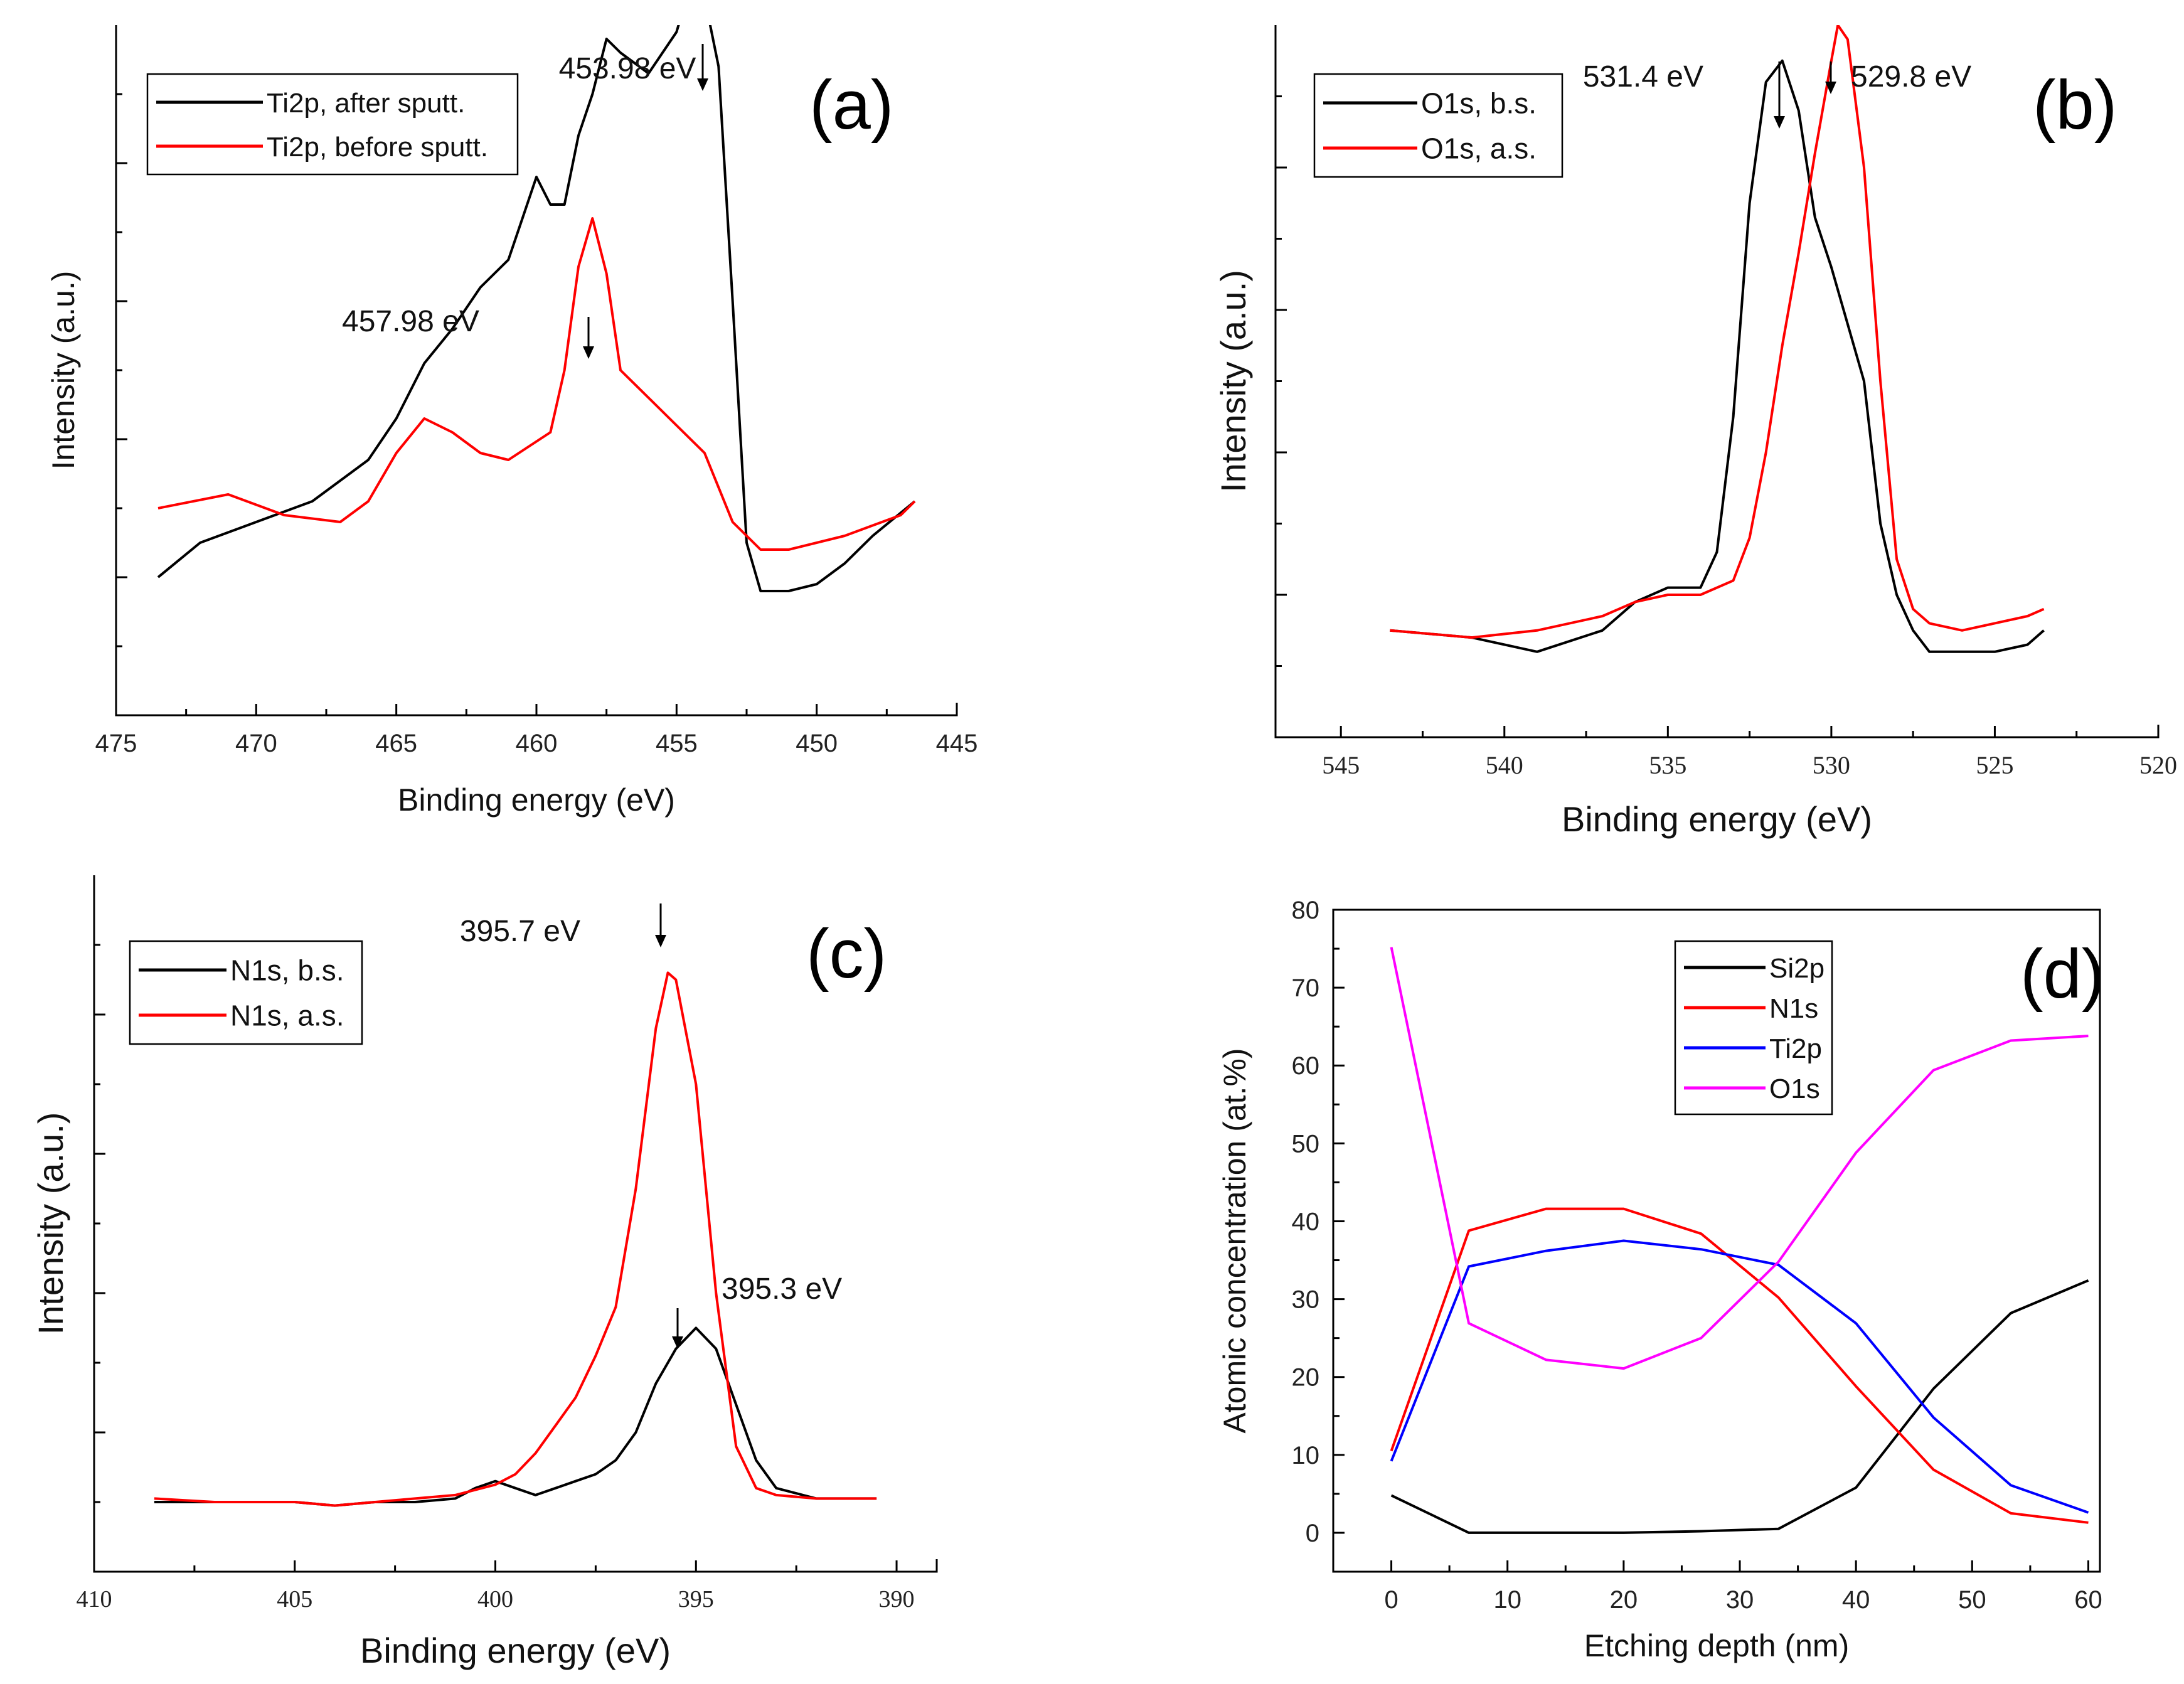  Describe the element at coordinates (366, 104) in the screenshot. I see `legend-entry: Ti2p, after sputt.` at that location.